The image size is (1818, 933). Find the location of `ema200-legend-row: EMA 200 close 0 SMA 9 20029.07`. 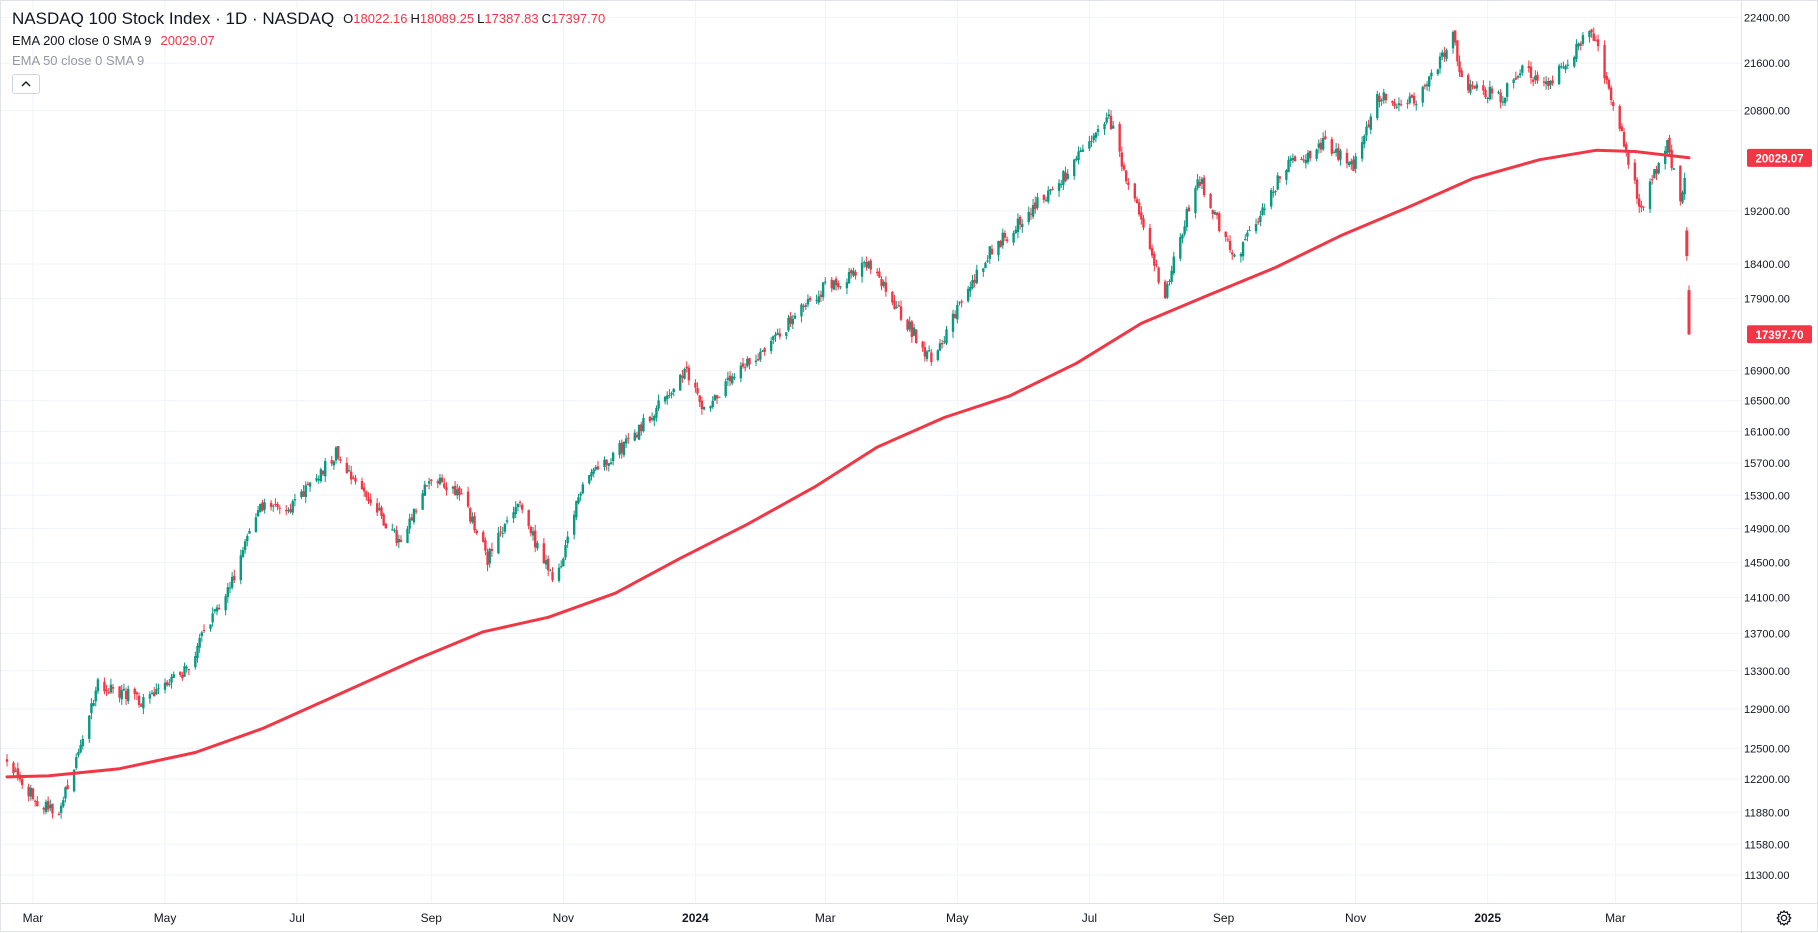

ema200-legend-row: EMA 200 close 0 SMA 9 20029.07 is located at coordinates (308, 40).